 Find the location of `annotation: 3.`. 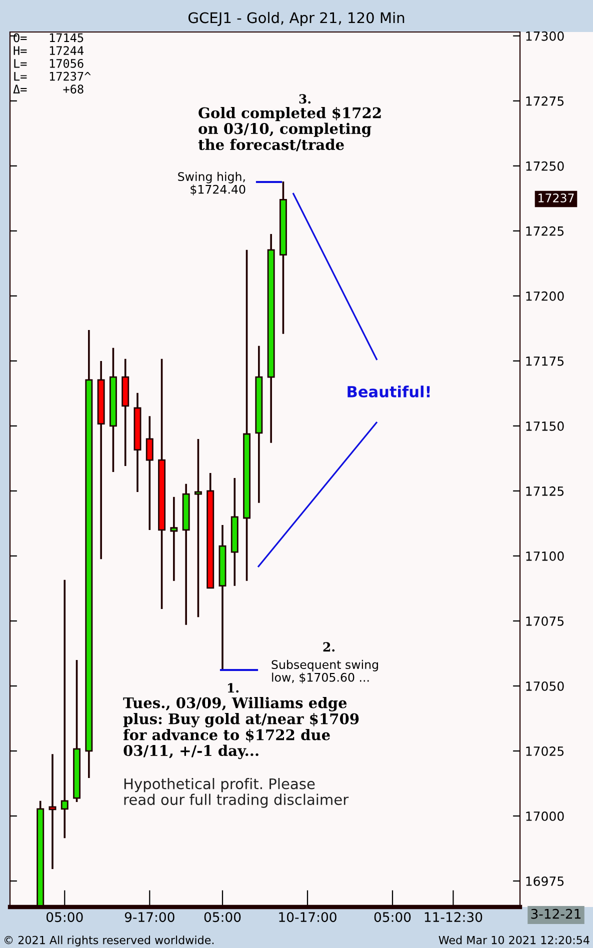

annotation: 3. is located at coordinates (305, 99).